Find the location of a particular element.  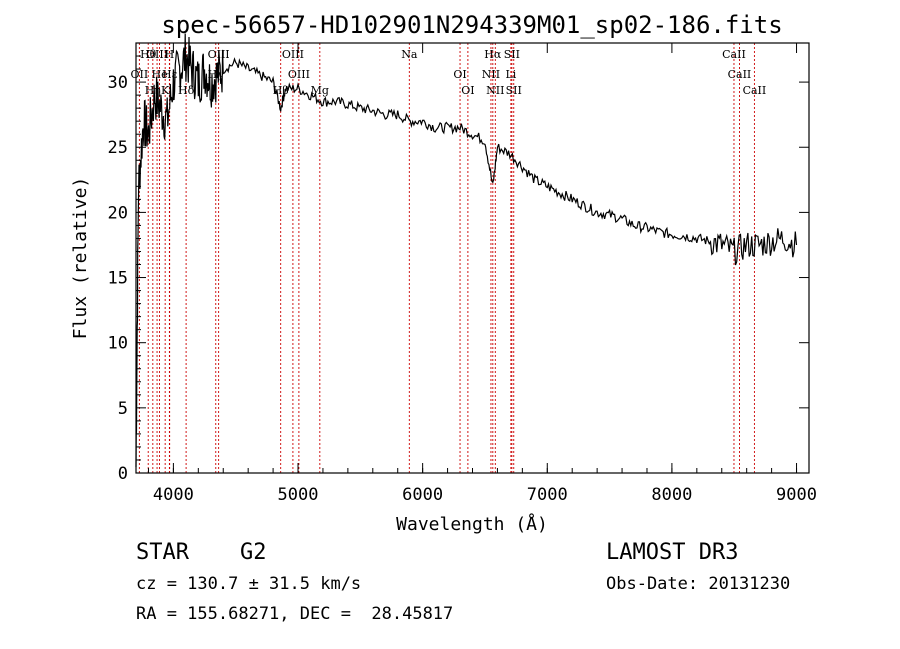

line-label: OII is located at coordinates (140, 74).